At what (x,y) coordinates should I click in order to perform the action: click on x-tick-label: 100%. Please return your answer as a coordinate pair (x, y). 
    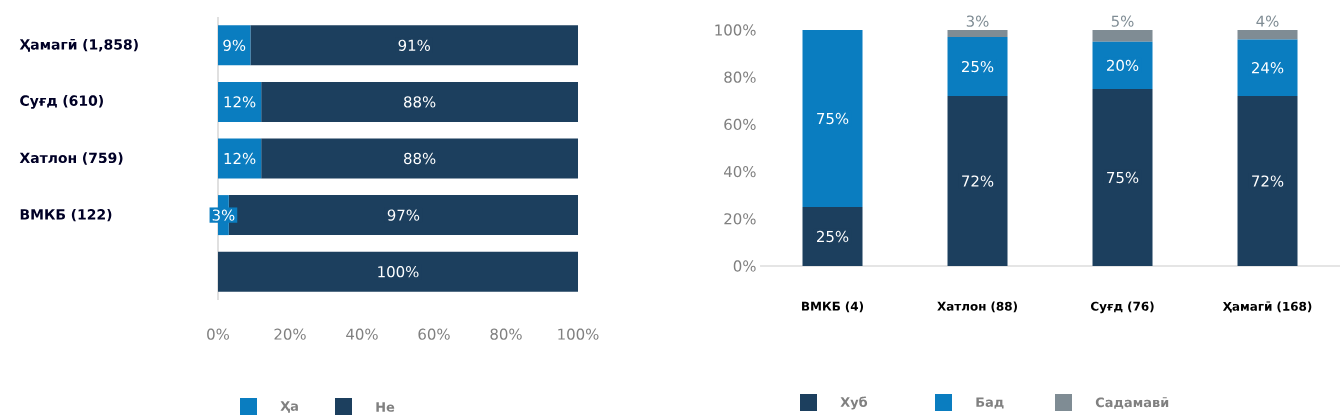
    Looking at the image, I should click on (578, 334).